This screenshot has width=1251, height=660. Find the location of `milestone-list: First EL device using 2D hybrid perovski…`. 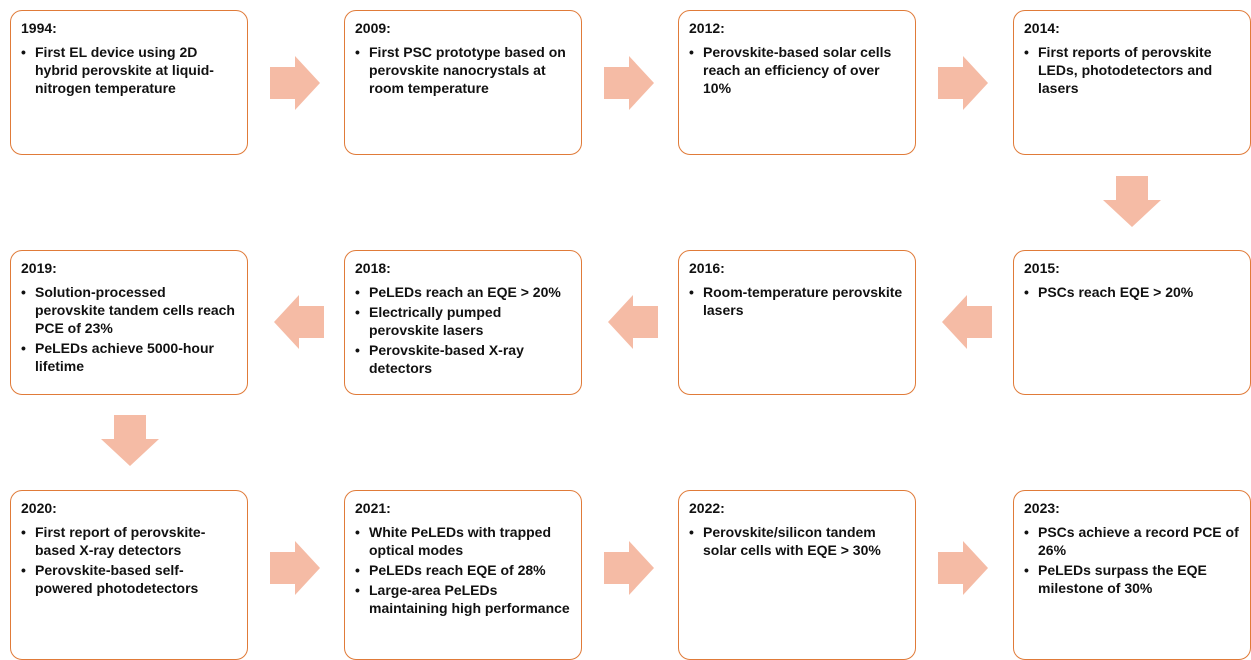

milestone-list: First EL device using 2D hybrid perovski… is located at coordinates (129, 70).